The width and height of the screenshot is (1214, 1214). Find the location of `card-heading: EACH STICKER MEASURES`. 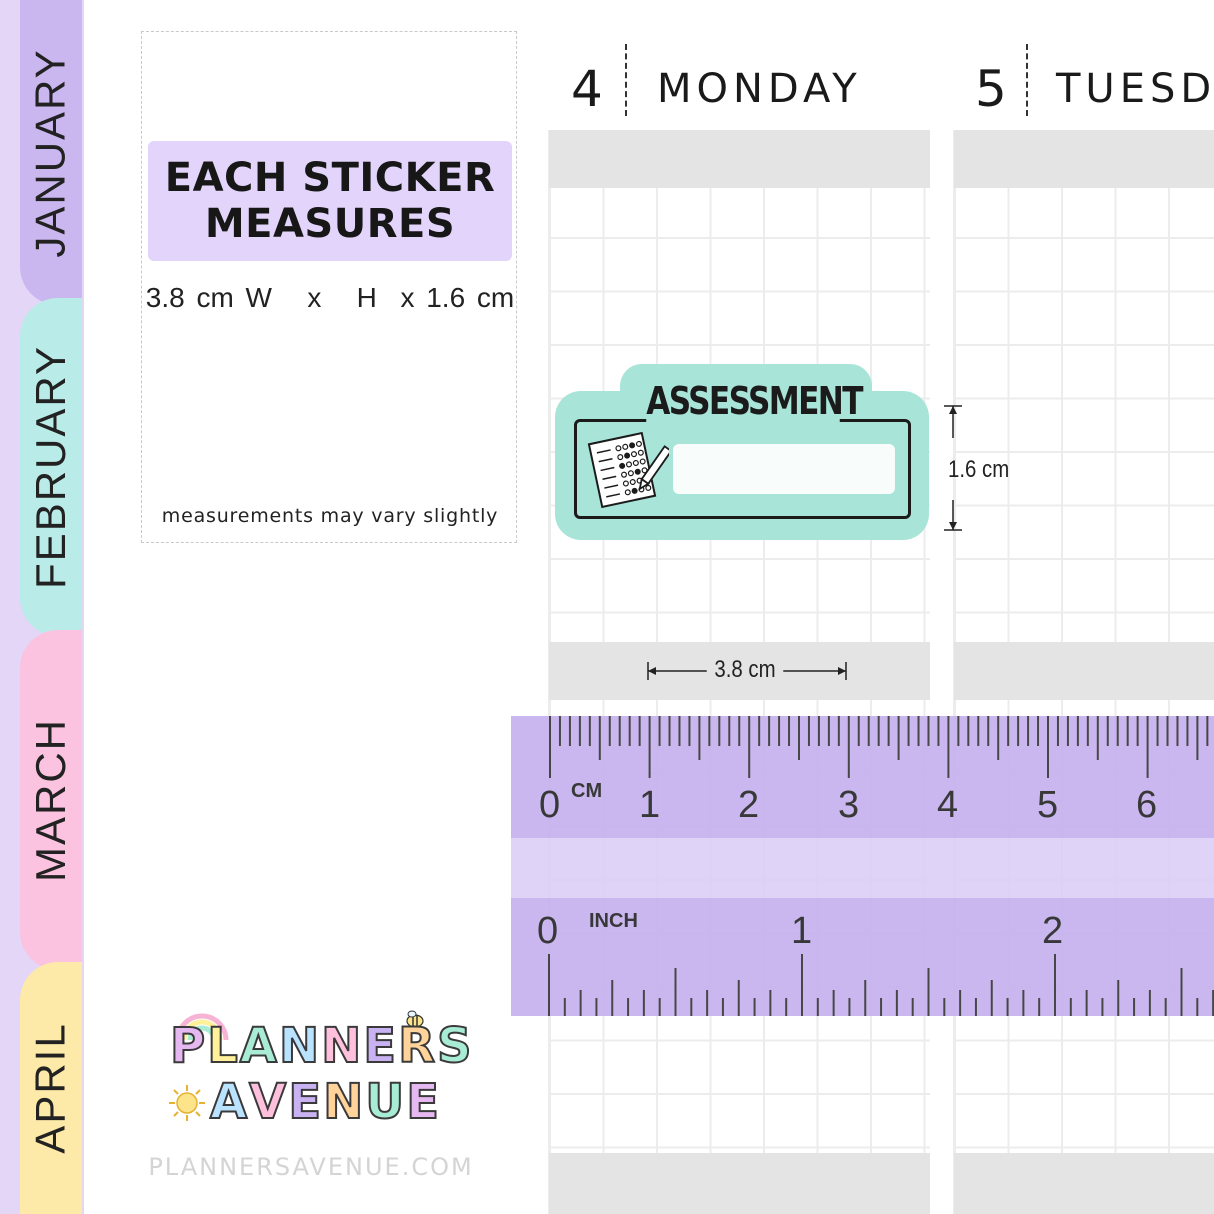

card-heading: EACH STICKER MEASURES is located at coordinates (330, 201).